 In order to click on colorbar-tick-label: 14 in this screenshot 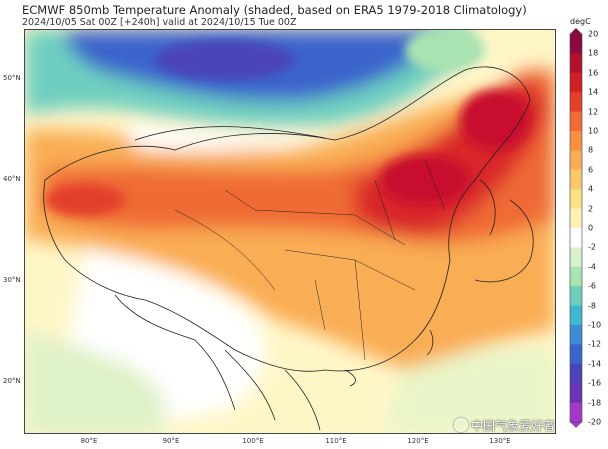, I will do `click(593, 92)`.